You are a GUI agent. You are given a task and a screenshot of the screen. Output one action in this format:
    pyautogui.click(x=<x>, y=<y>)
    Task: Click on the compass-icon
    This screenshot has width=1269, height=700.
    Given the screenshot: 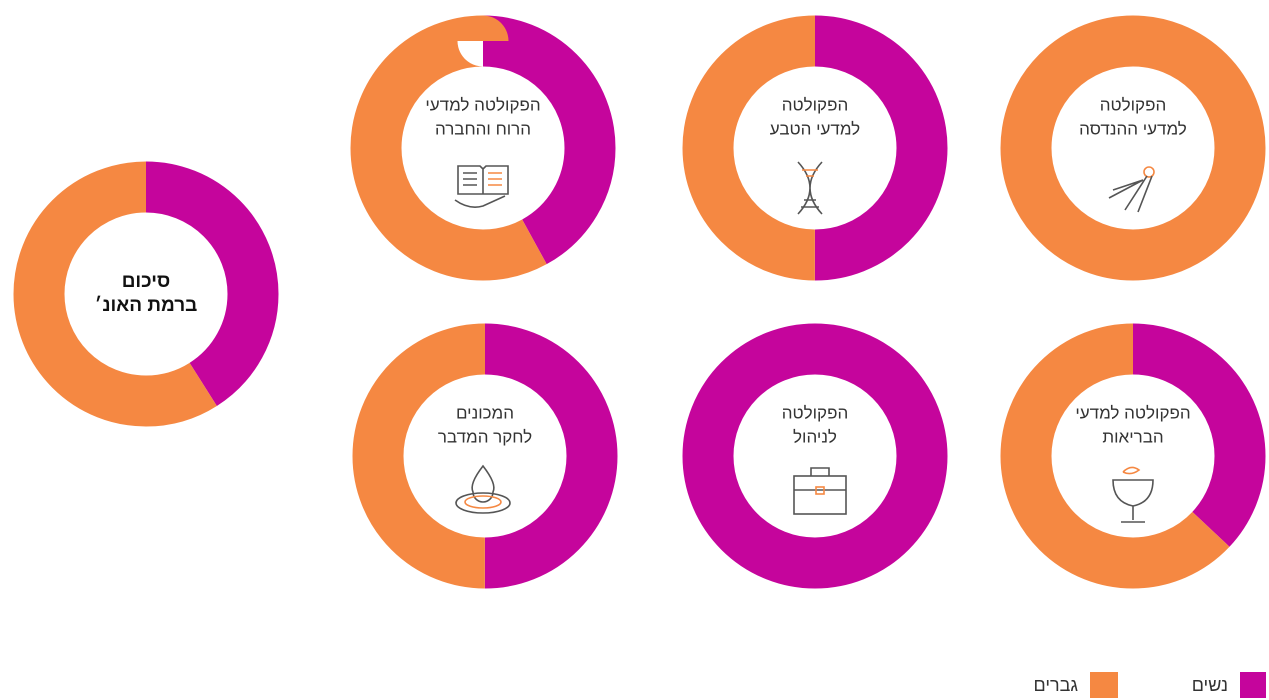 What is the action you would take?
    pyautogui.click(x=1131, y=189)
    